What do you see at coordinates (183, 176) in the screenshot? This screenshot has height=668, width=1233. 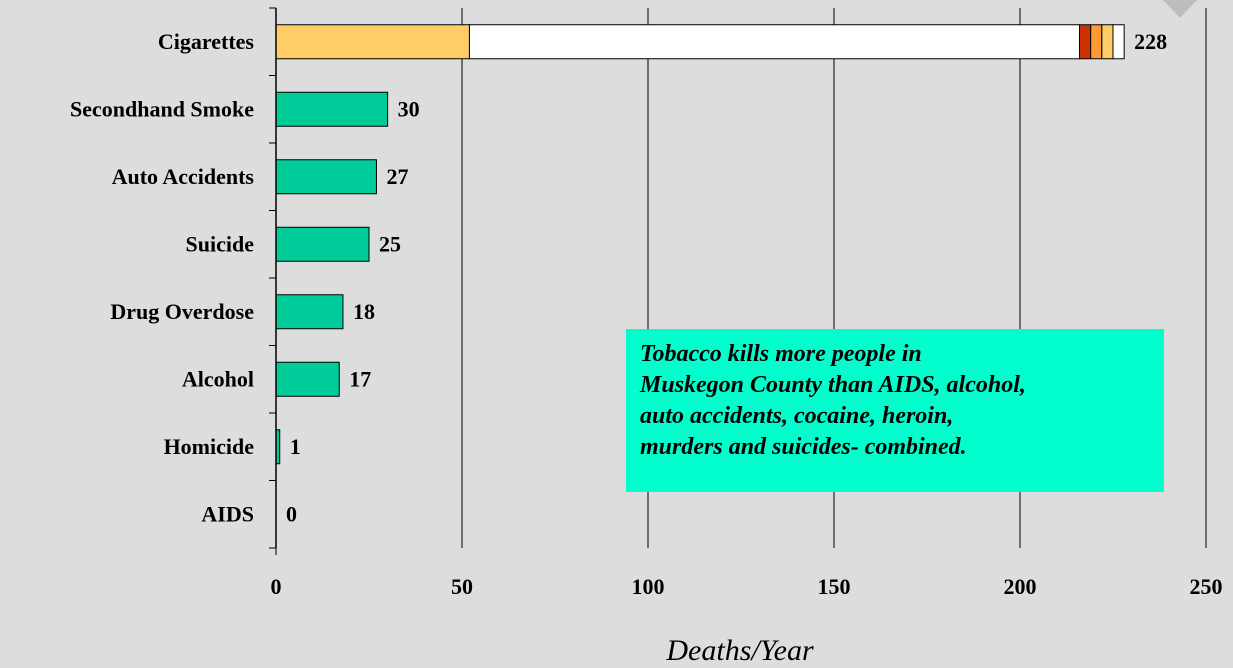 I see `category-label: Auto Accidents` at bounding box center [183, 176].